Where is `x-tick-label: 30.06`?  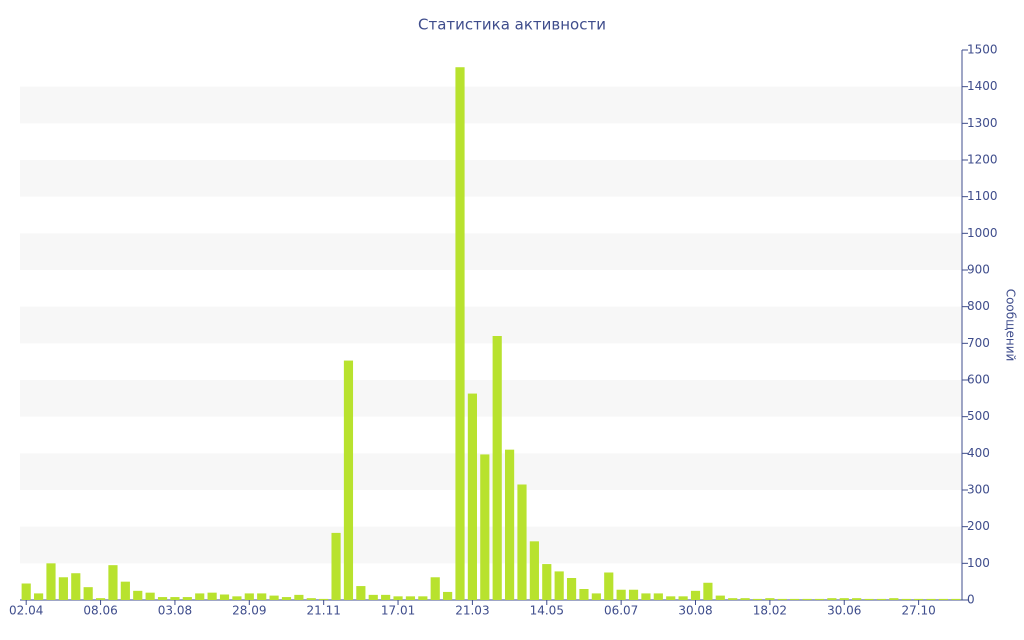 x-tick-label: 30.06 is located at coordinates (844, 611).